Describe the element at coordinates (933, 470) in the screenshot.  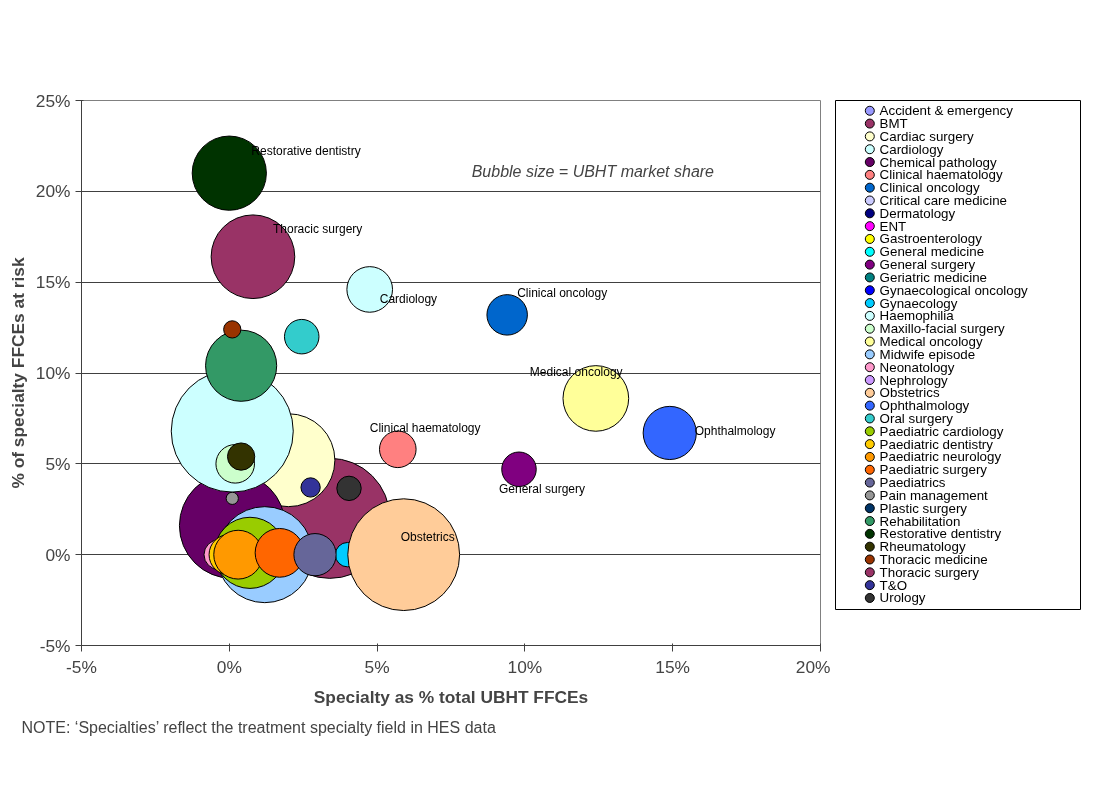
I see `legend-label: Paediatric surgery` at that location.